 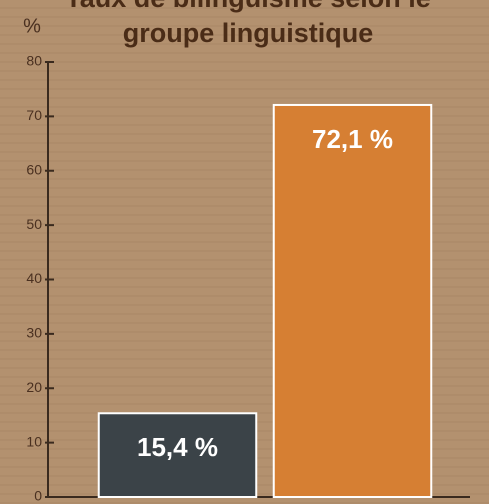 What do you see at coordinates (177, 447) in the screenshot?
I see `data-label: 15,4 %` at bounding box center [177, 447].